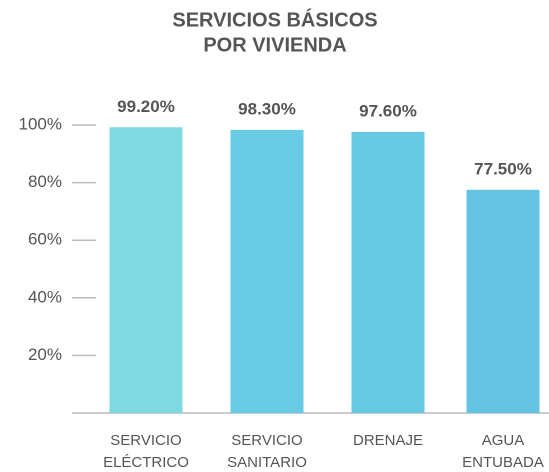 The image size is (549, 472). I want to click on x-tick-label: AGUA, so click(503, 440).